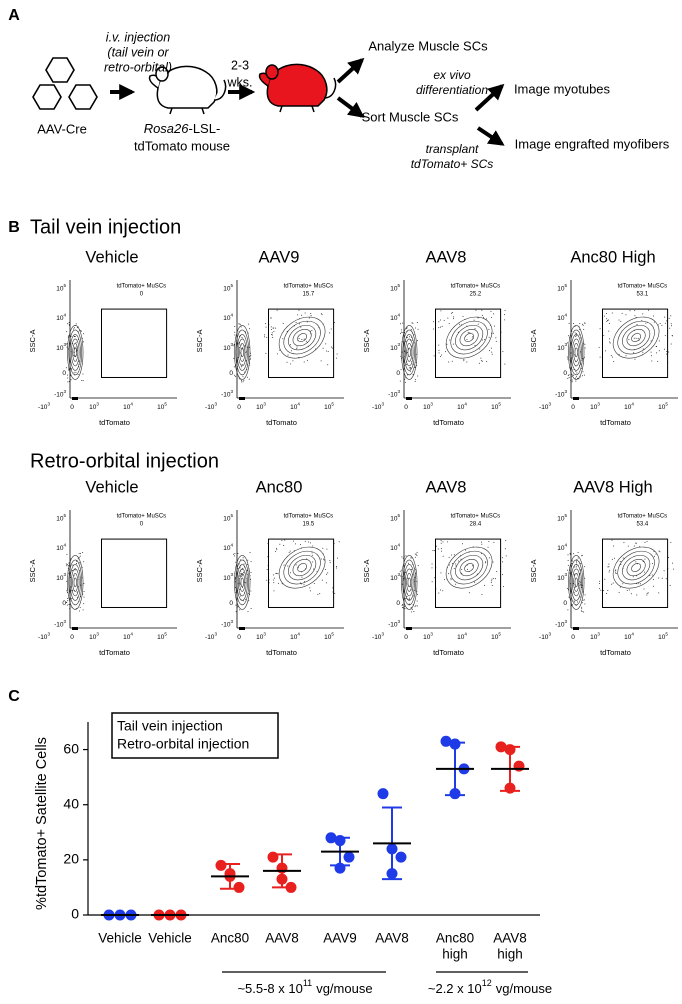  What do you see at coordinates (44, 406) in the screenshot?
I see `x-tick-label: -103` at bounding box center [44, 406].